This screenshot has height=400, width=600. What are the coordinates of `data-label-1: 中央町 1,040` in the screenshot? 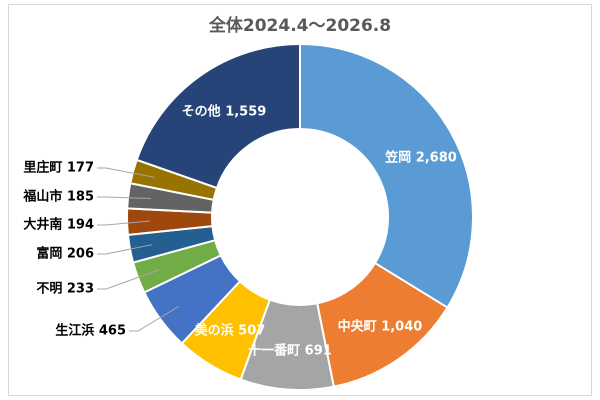 It's located at (380, 327).